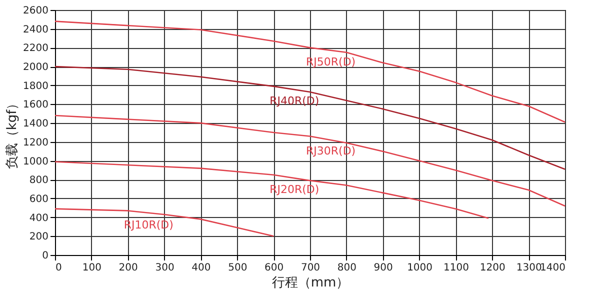  I want to click on x-tick-label: 800, so click(346, 268).